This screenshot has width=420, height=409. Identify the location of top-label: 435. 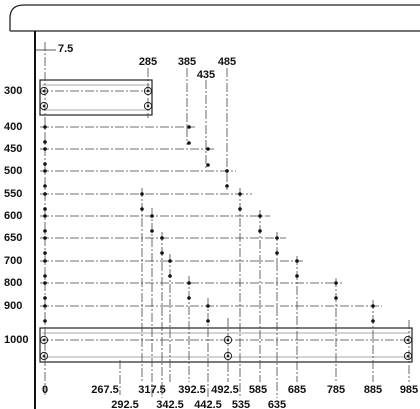
(206, 75).